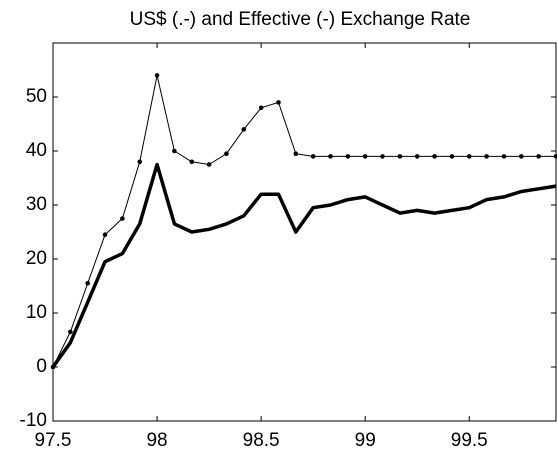 The width and height of the screenshot is (557, 465). Describe the element at coordinates (36, 150) in the screenshot. I see `y-tick-label: 40` at that location.